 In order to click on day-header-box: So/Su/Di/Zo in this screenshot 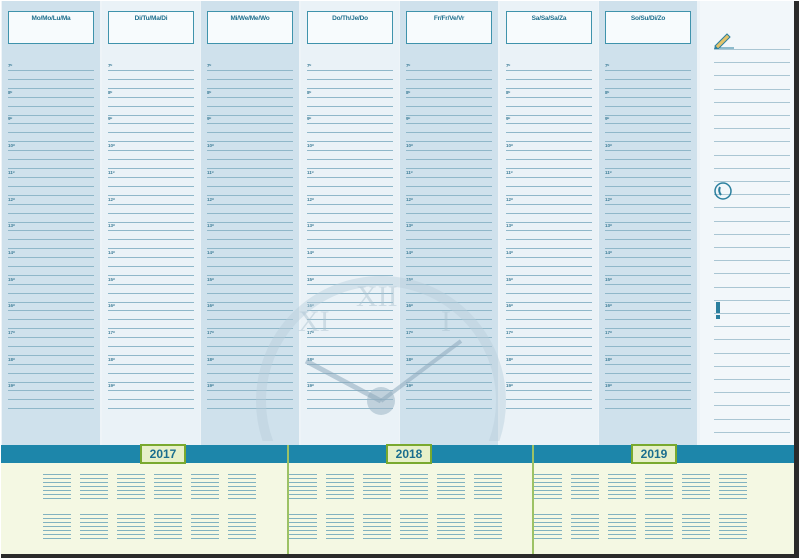, I will do `click(648, 27)`.